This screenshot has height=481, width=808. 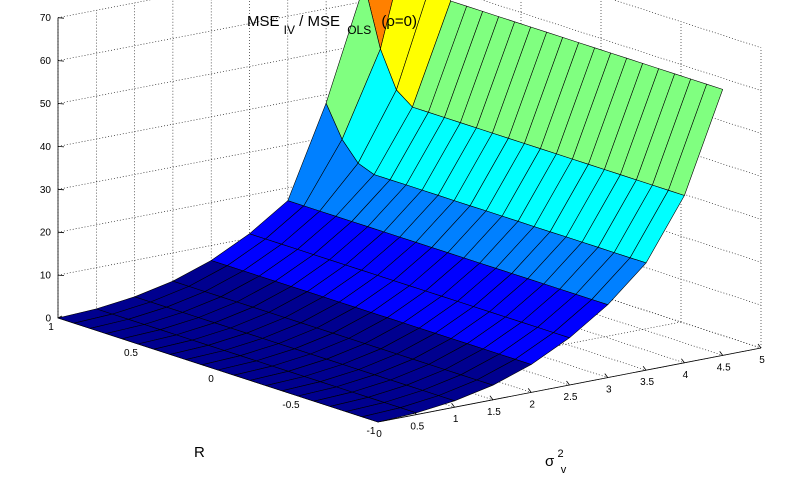 I want to click on surface-face, so click(x=389, y=415).